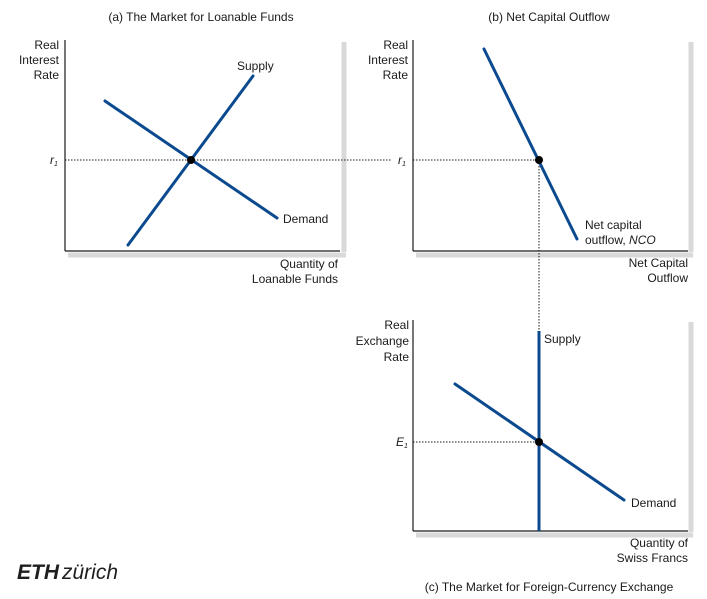 This screenshot has height=599, width=707. I want to click on logo-text: ETH zürich, so click(67, 572).